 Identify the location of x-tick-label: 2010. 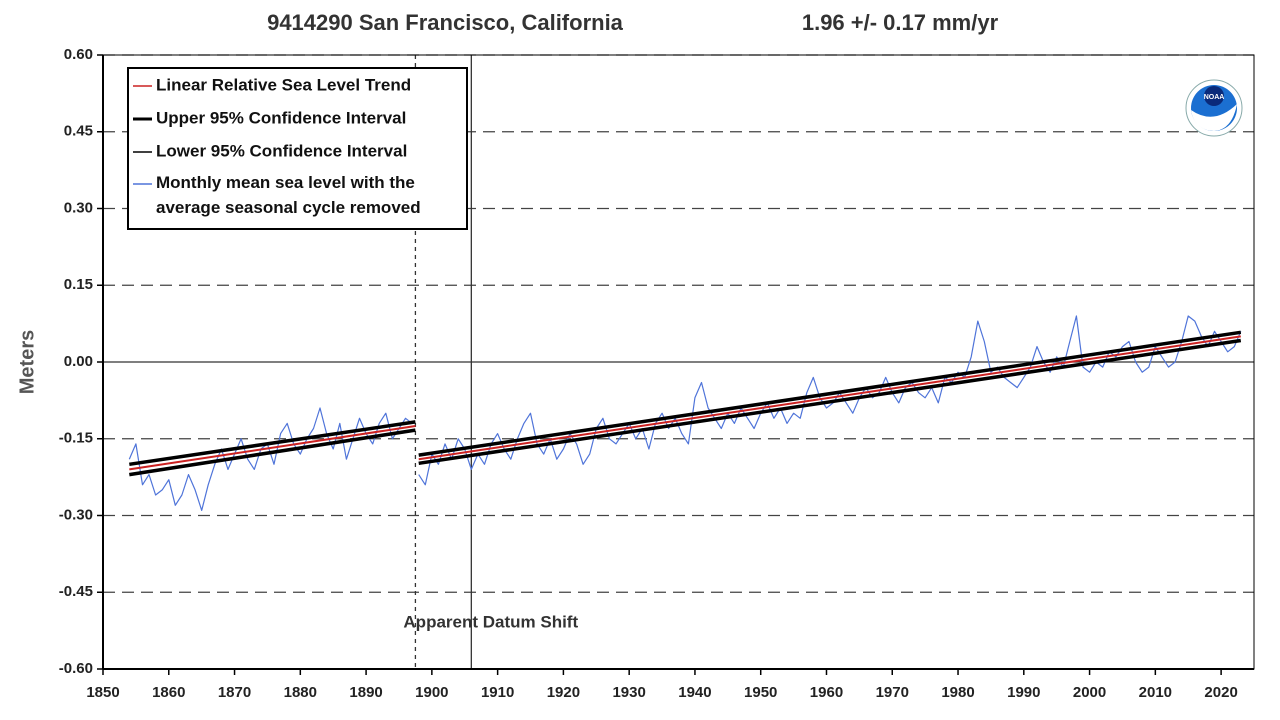
(1155, 692).